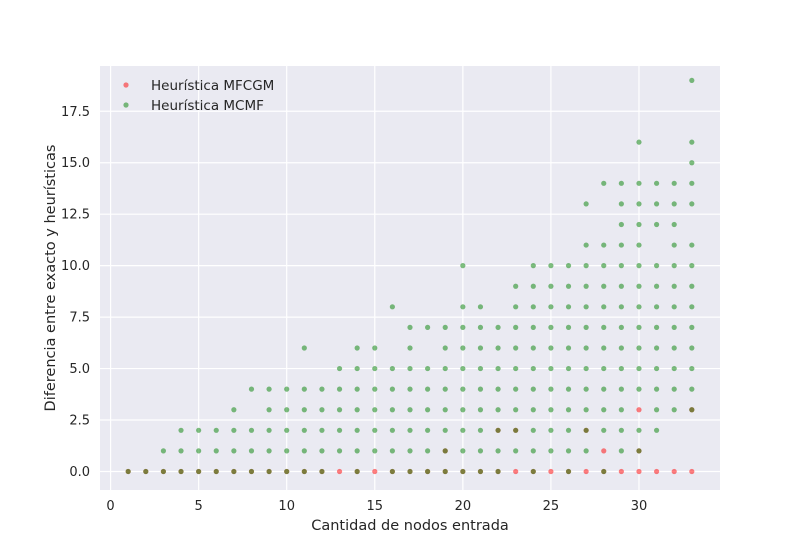 This screenshot has height=550, width=800. What do you see at coordinates (639, 506) in the screenshot?
I see `x-tick-label: 30` at bounding box center [639, 506].